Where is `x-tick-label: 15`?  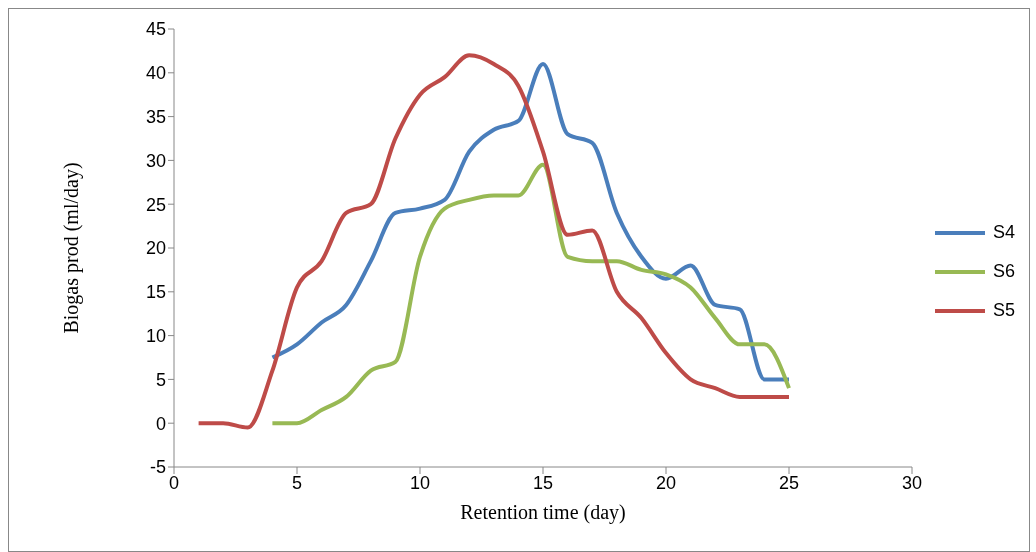
x-tick-label: 15 is located at coordinates (543, 482).